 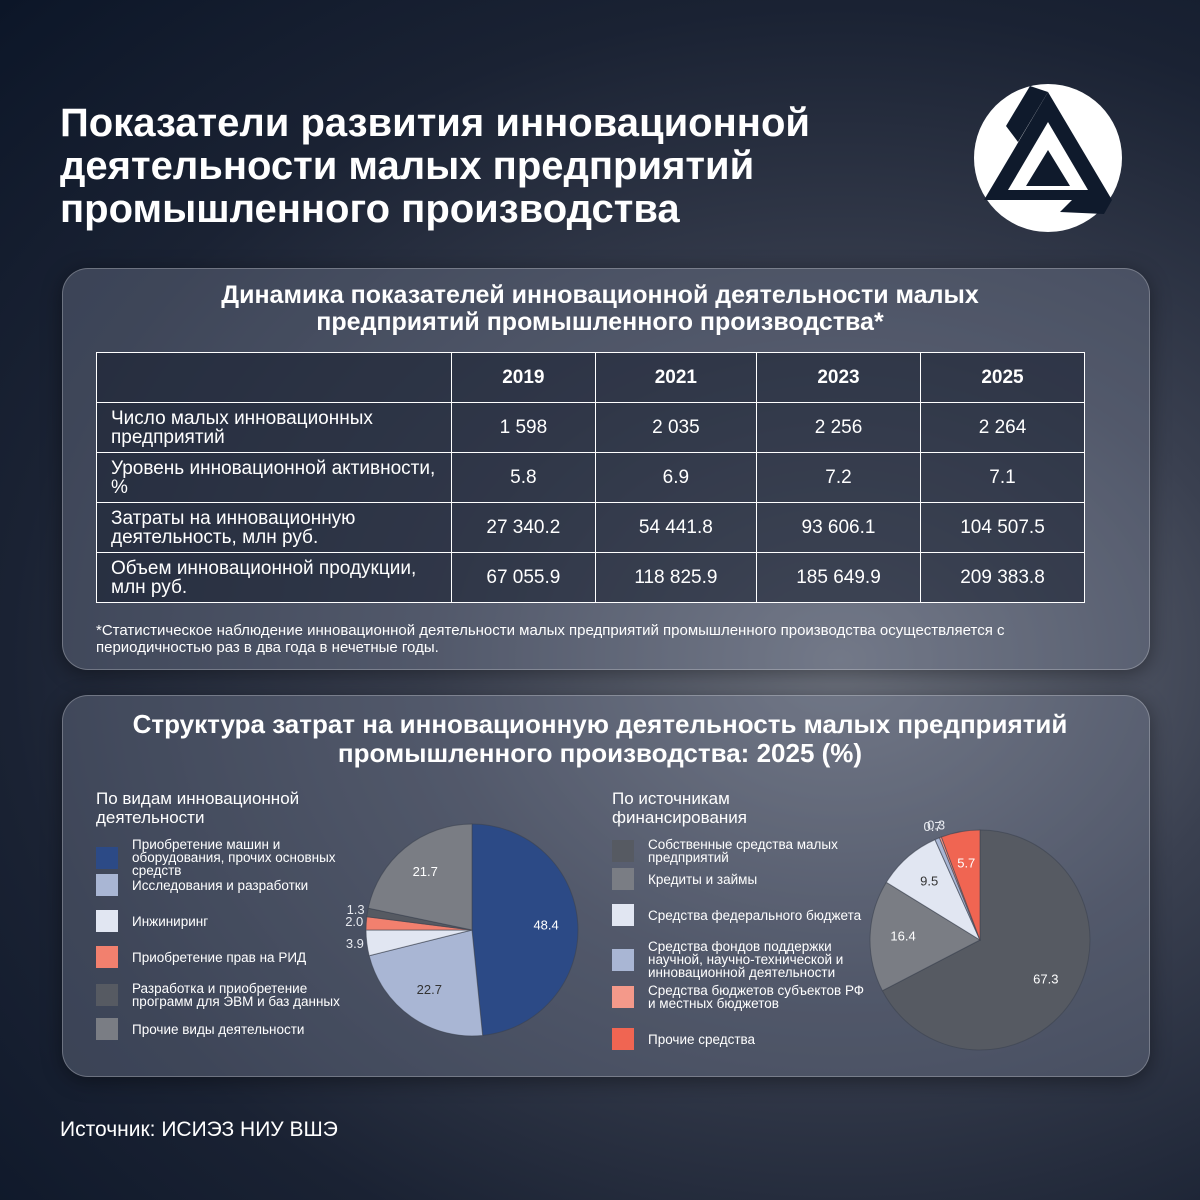 What do you see at coordinates (929, 881) in the screenshot?
I see `data-label: 9.5` at bounding box center [929, 881].